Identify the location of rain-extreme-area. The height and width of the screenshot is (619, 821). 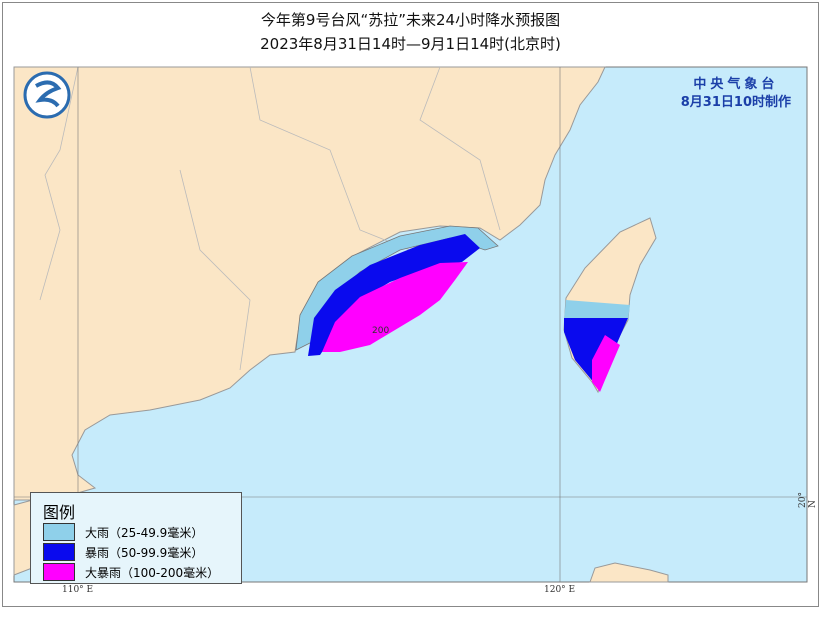
(395, 307).